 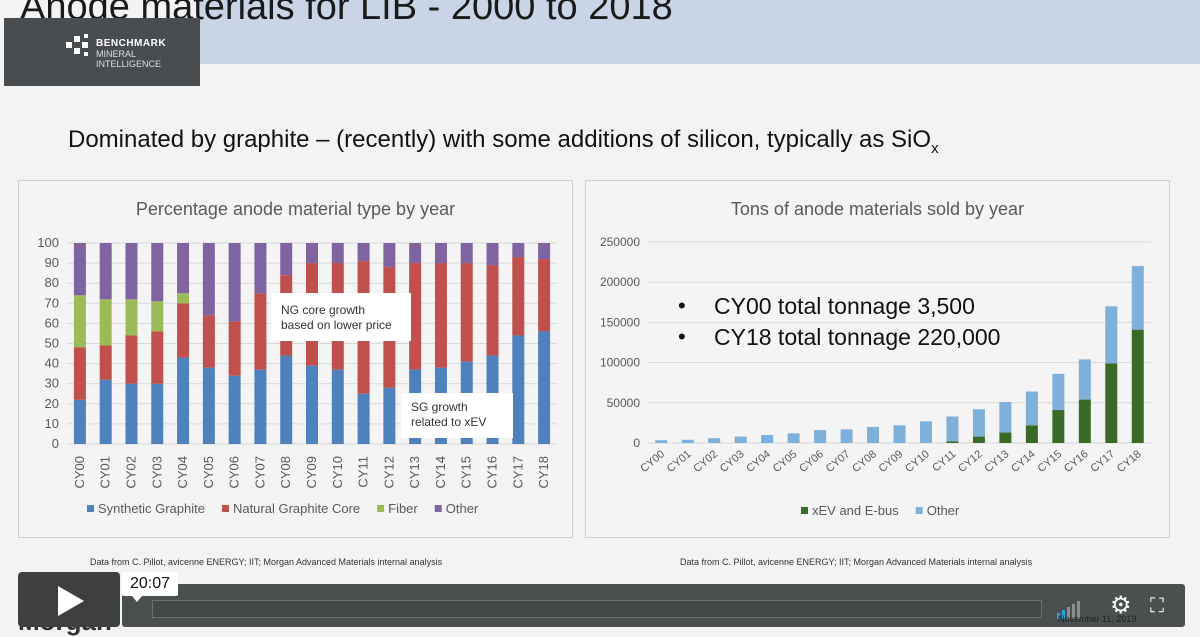 I want to click on slide-date: November 11, 2019, so click(x=1097, y=619).